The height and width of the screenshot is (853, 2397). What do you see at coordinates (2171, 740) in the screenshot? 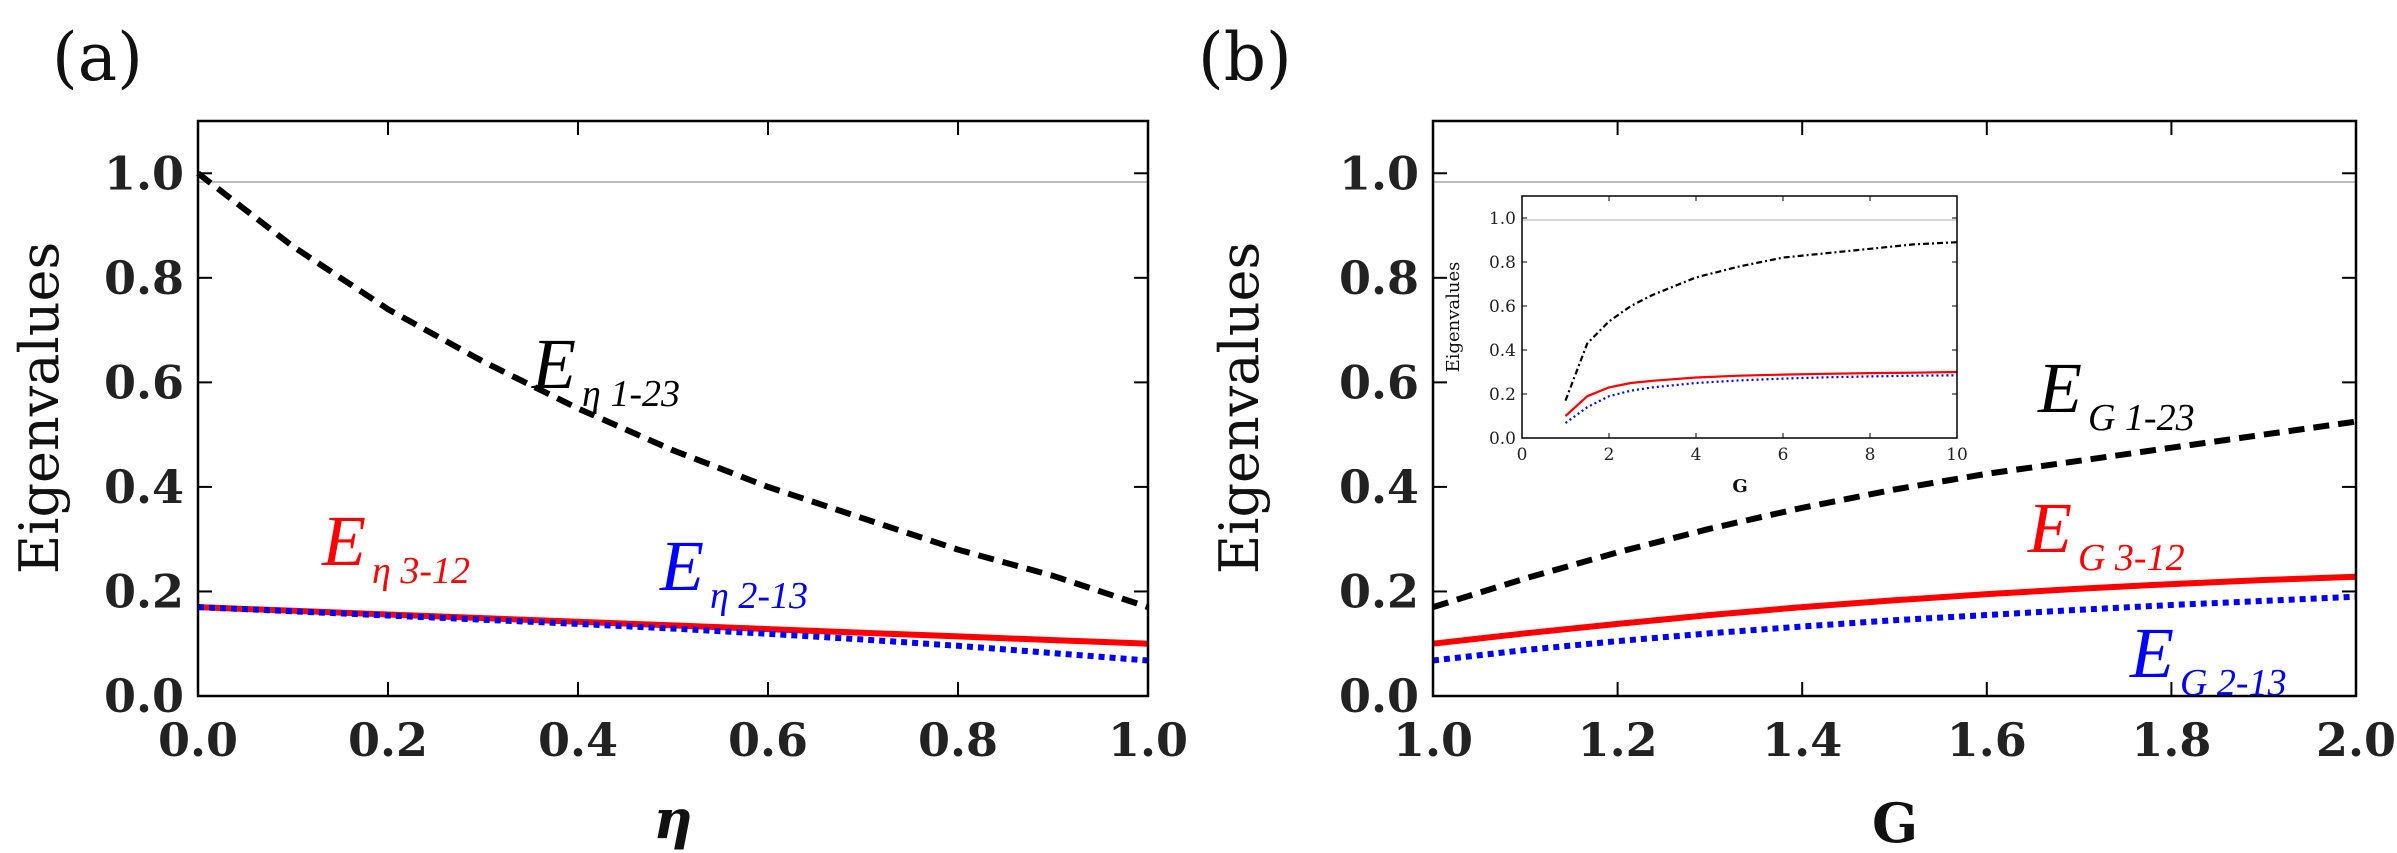
I see `panel-b-x-tick-label: 1.8` at bounding box center [2171, 740].